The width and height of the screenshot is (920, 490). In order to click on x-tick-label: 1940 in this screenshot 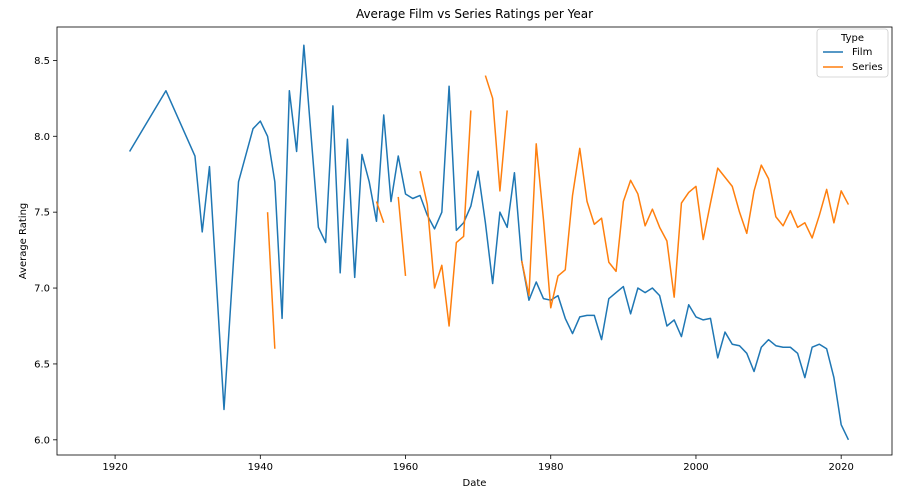, I will do `click(260, 467)`.